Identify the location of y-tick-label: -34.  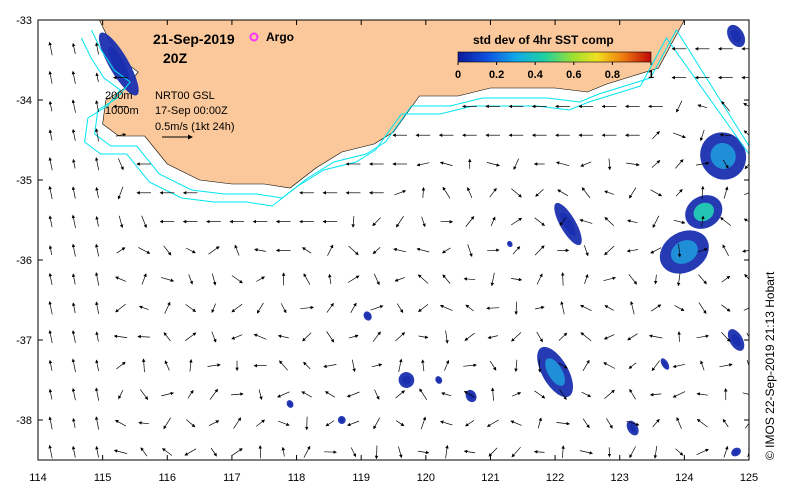
(24, 101).